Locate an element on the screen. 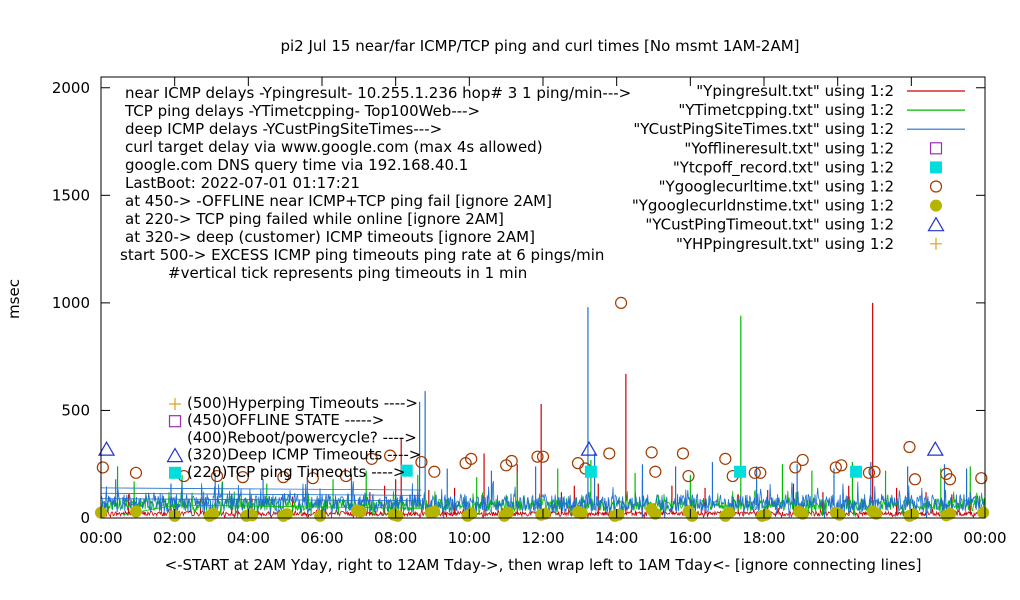  y-tick-label-3: 1500 is located at coordinates (71, 195).